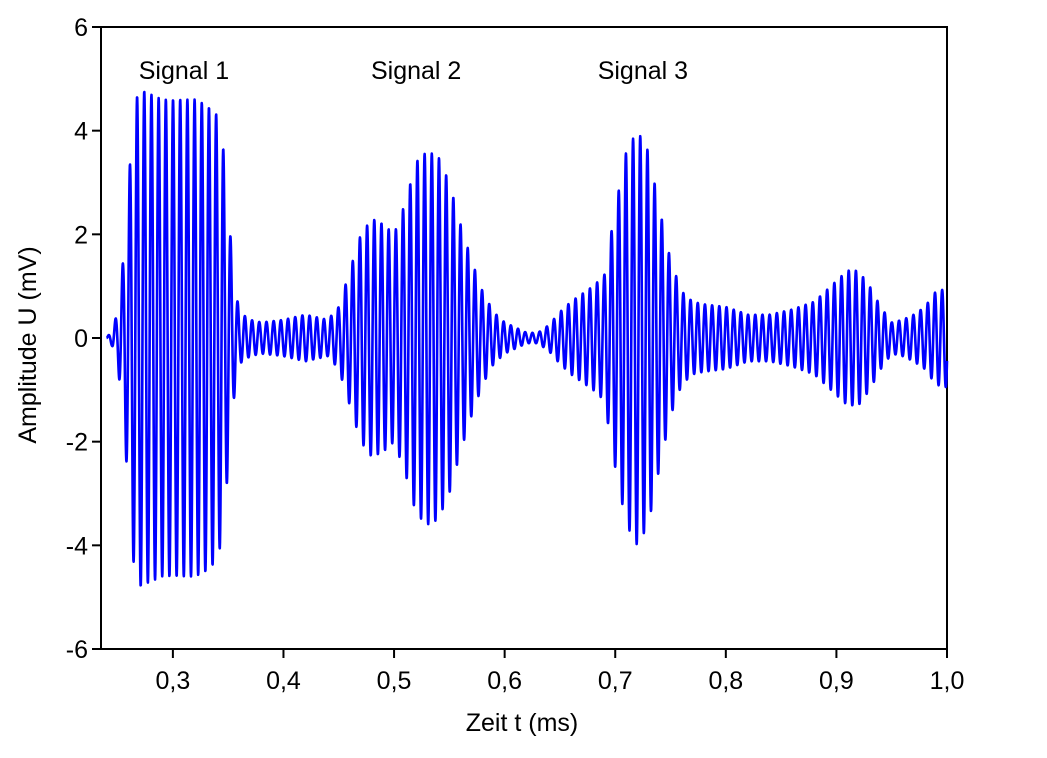  What do you see at coordinates (283, 681) in the screenshot?
I see `x-tick-label: 0,4` at bounding box center [283, 681].